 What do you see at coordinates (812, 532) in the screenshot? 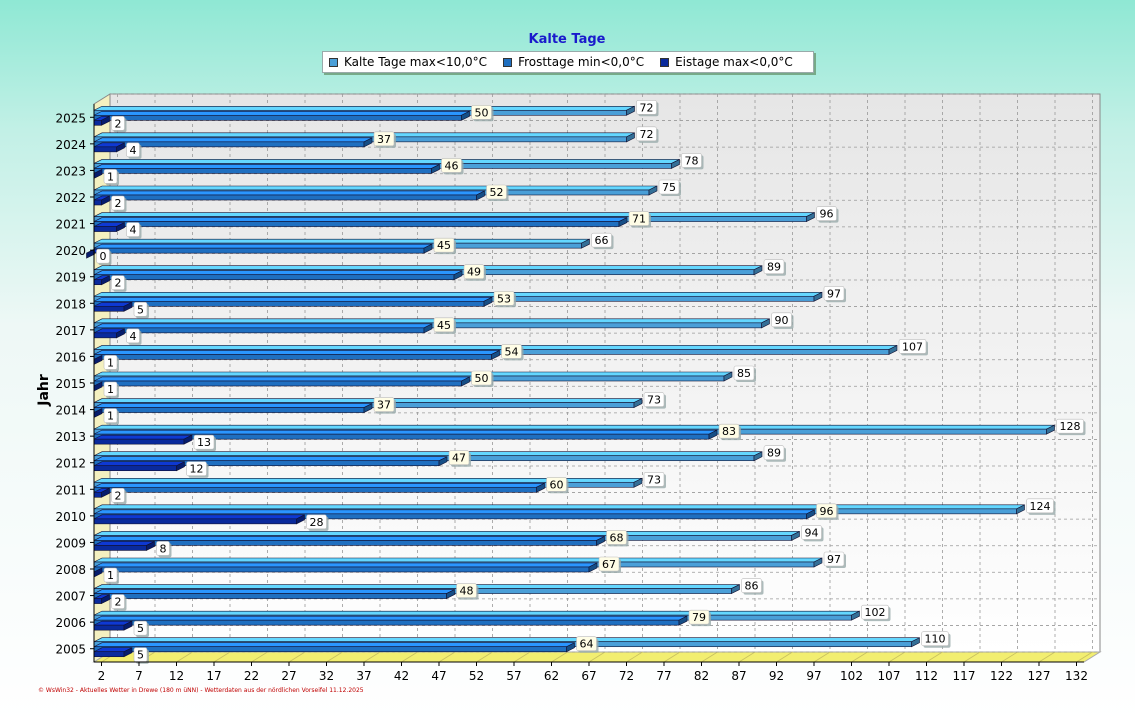
I see `data-label: 94` at bounding box center [812, 532].